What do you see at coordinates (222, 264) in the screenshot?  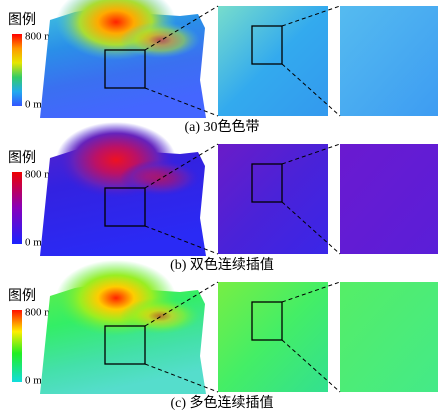 I see `caption: (b) 双色连续插值` at bounding box center [222, 264].